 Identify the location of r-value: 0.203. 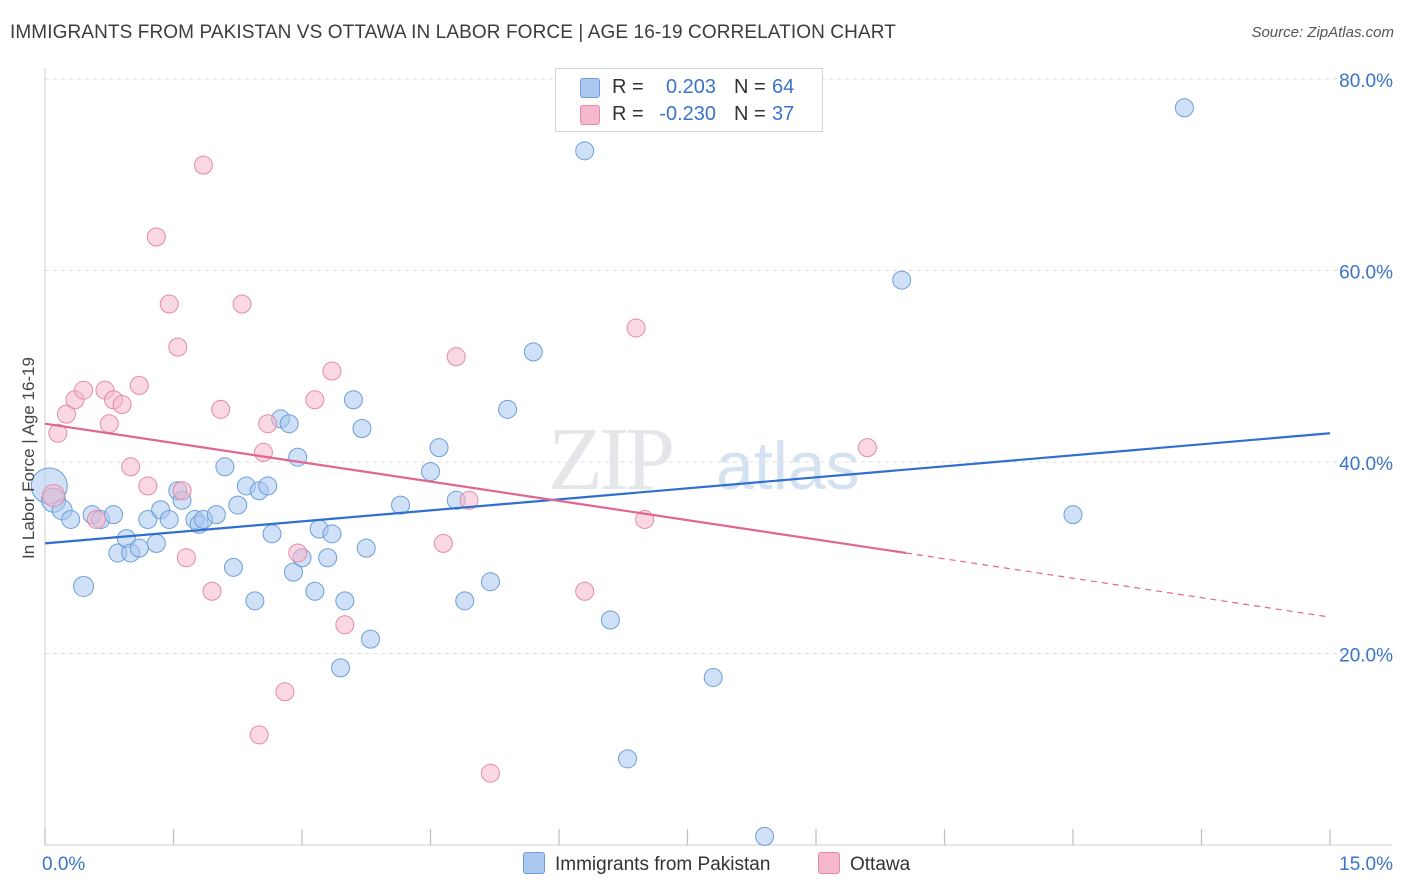
(690, 87).